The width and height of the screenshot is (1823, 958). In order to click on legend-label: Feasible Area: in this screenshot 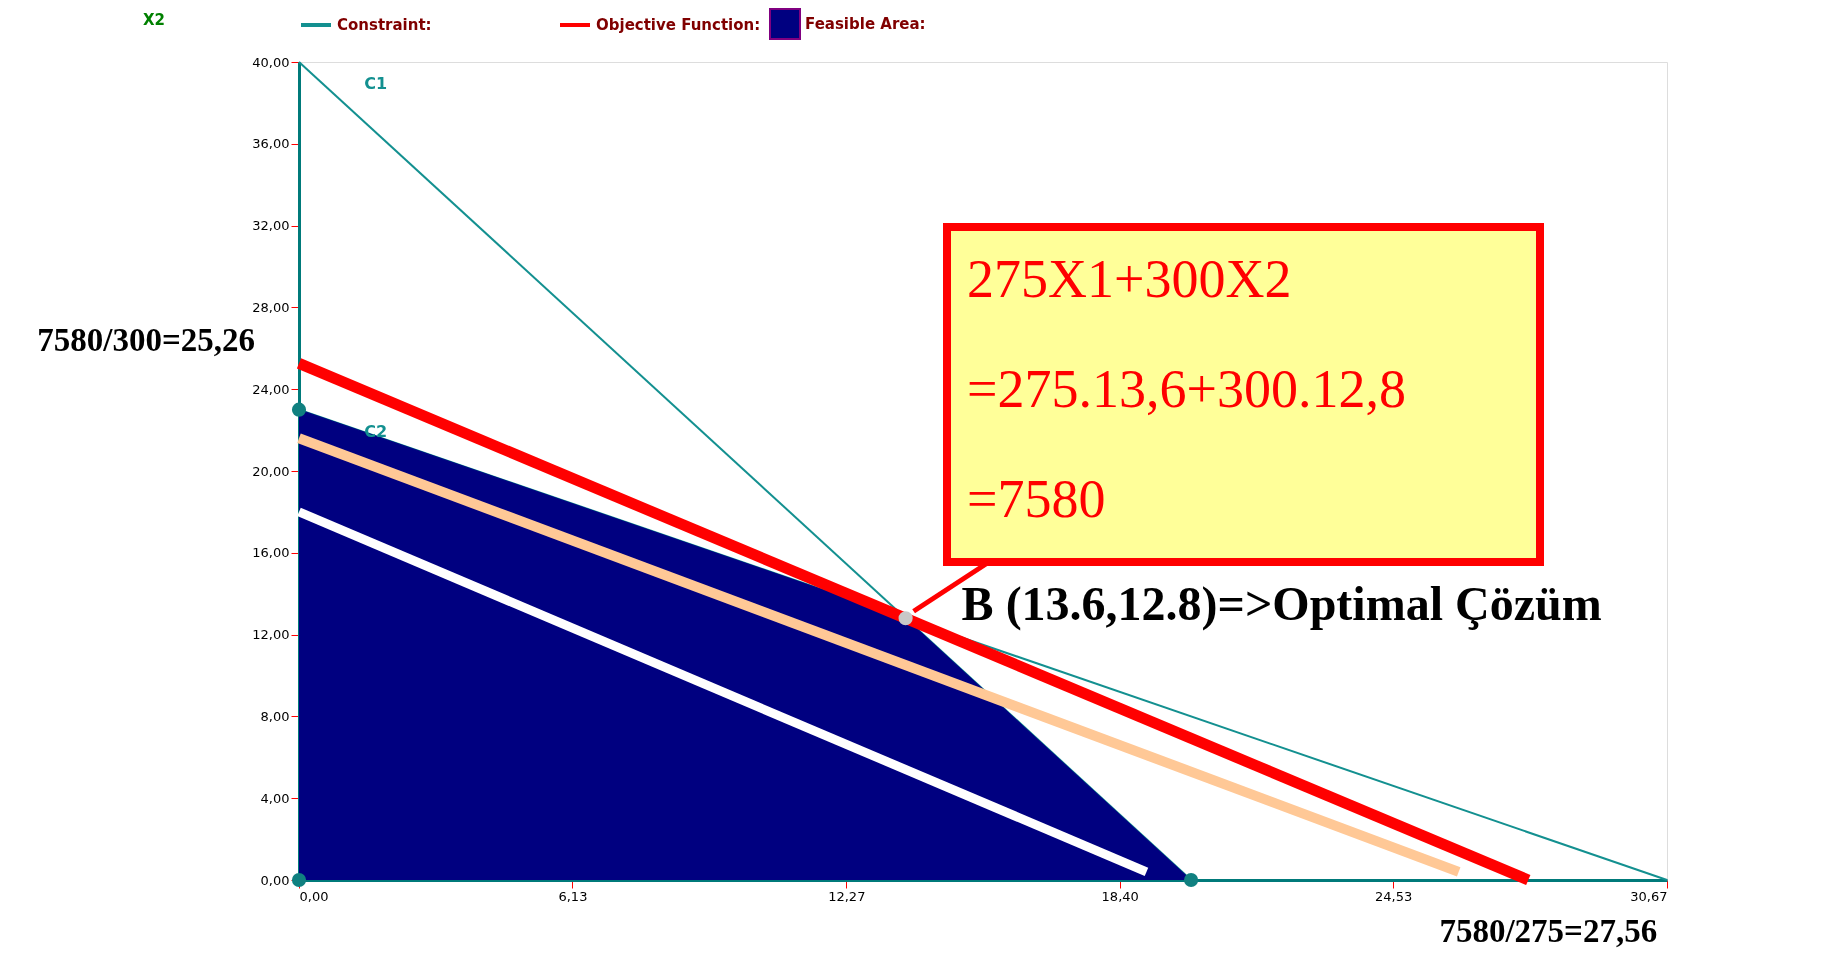, I will do `click(865, 24)`.